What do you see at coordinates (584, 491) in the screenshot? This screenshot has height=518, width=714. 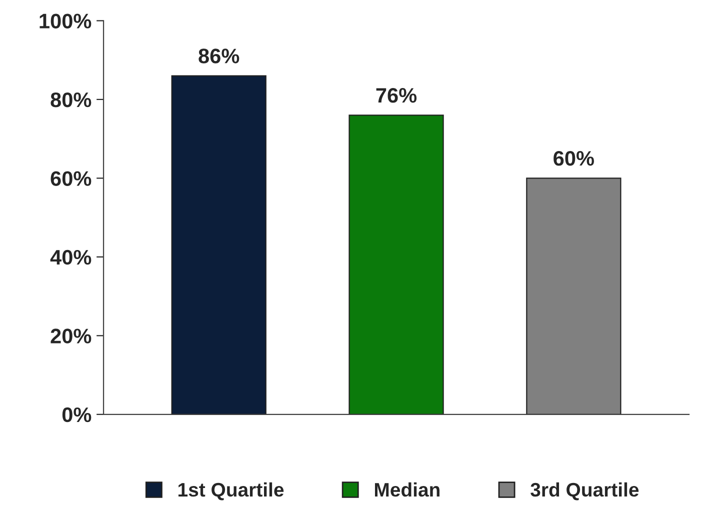 I see `legend-label: 3rd Quartile` at bounding box center [584, 491].